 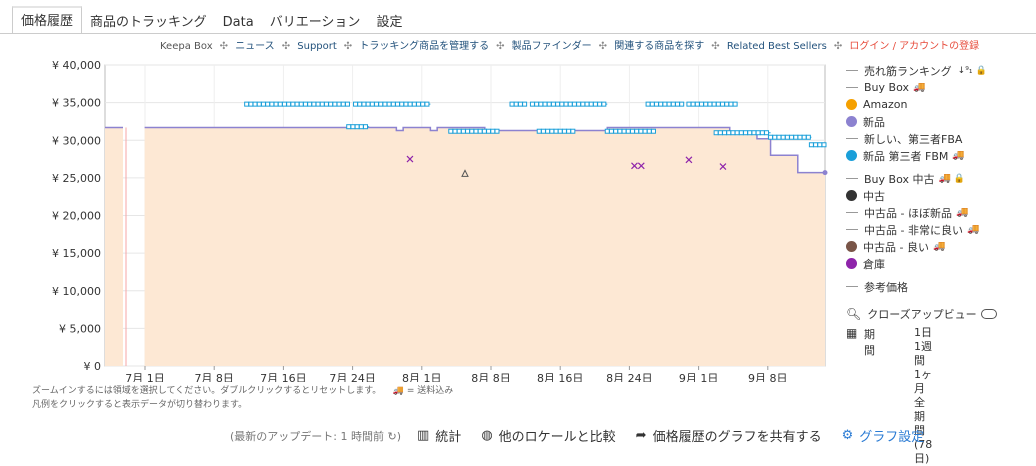 I want to click on legend-label: 中古品 - 非常に良い, so click(x=913, y=230).